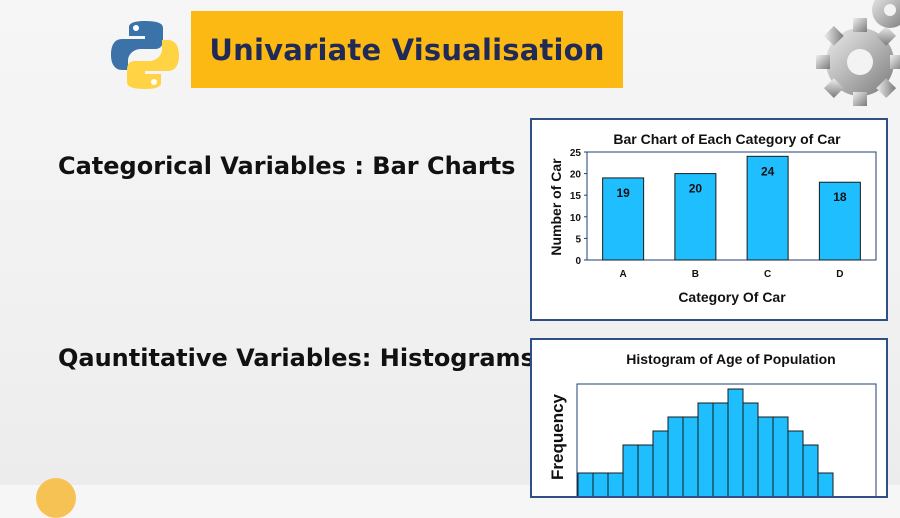 The width and height of the screenshot is (900, 518). I want to click on bar-chart-xtick-label: D, so click(839, 274).